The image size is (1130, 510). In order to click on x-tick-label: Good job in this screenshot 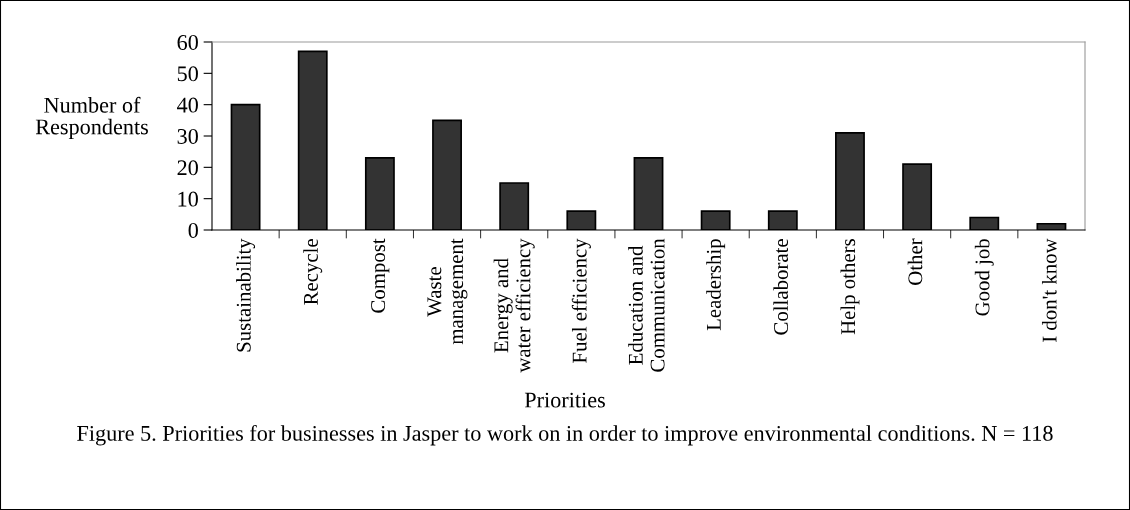, I will do `click(984, 277)`.